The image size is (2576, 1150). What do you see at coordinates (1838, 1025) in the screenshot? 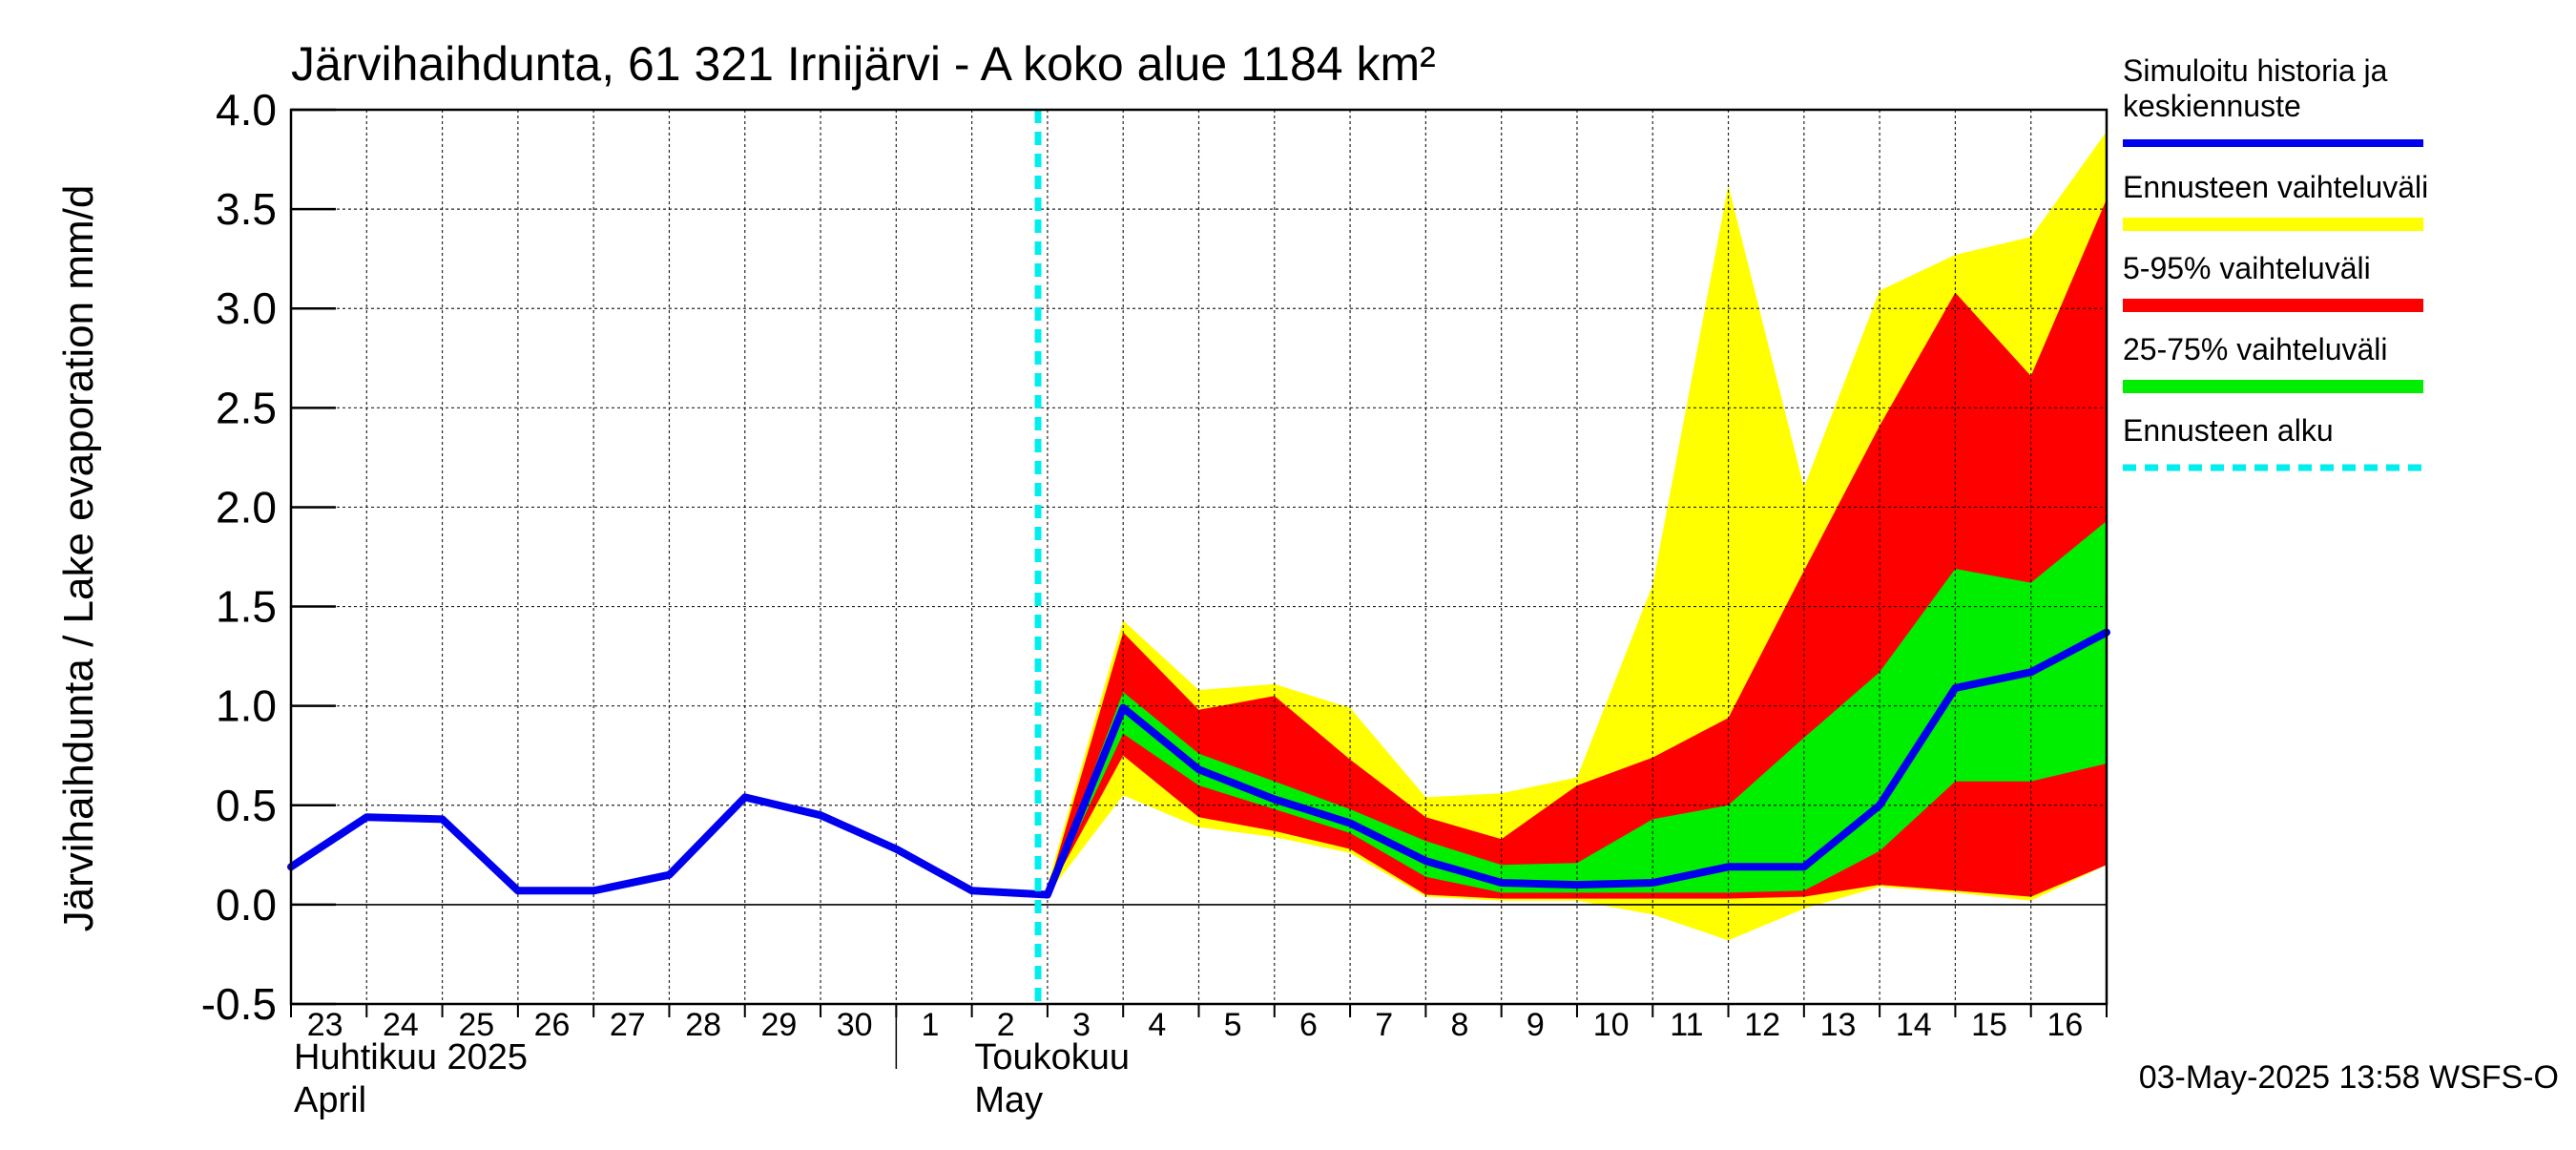
I see `x-tick-label: 13` at bounding box center [1838, 1025].